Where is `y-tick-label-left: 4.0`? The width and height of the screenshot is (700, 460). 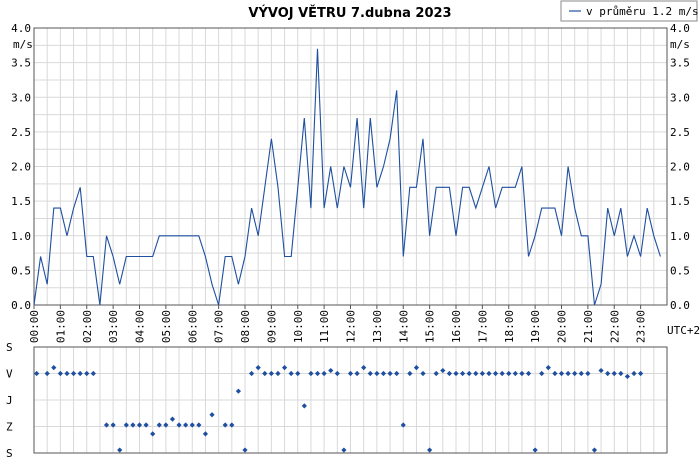
y-tick-label-left: 4.0 is located at coordinates (21, 28).